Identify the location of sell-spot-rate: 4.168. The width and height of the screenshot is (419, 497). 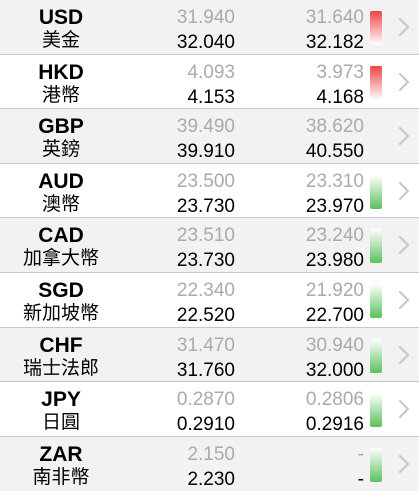
(340, 97).